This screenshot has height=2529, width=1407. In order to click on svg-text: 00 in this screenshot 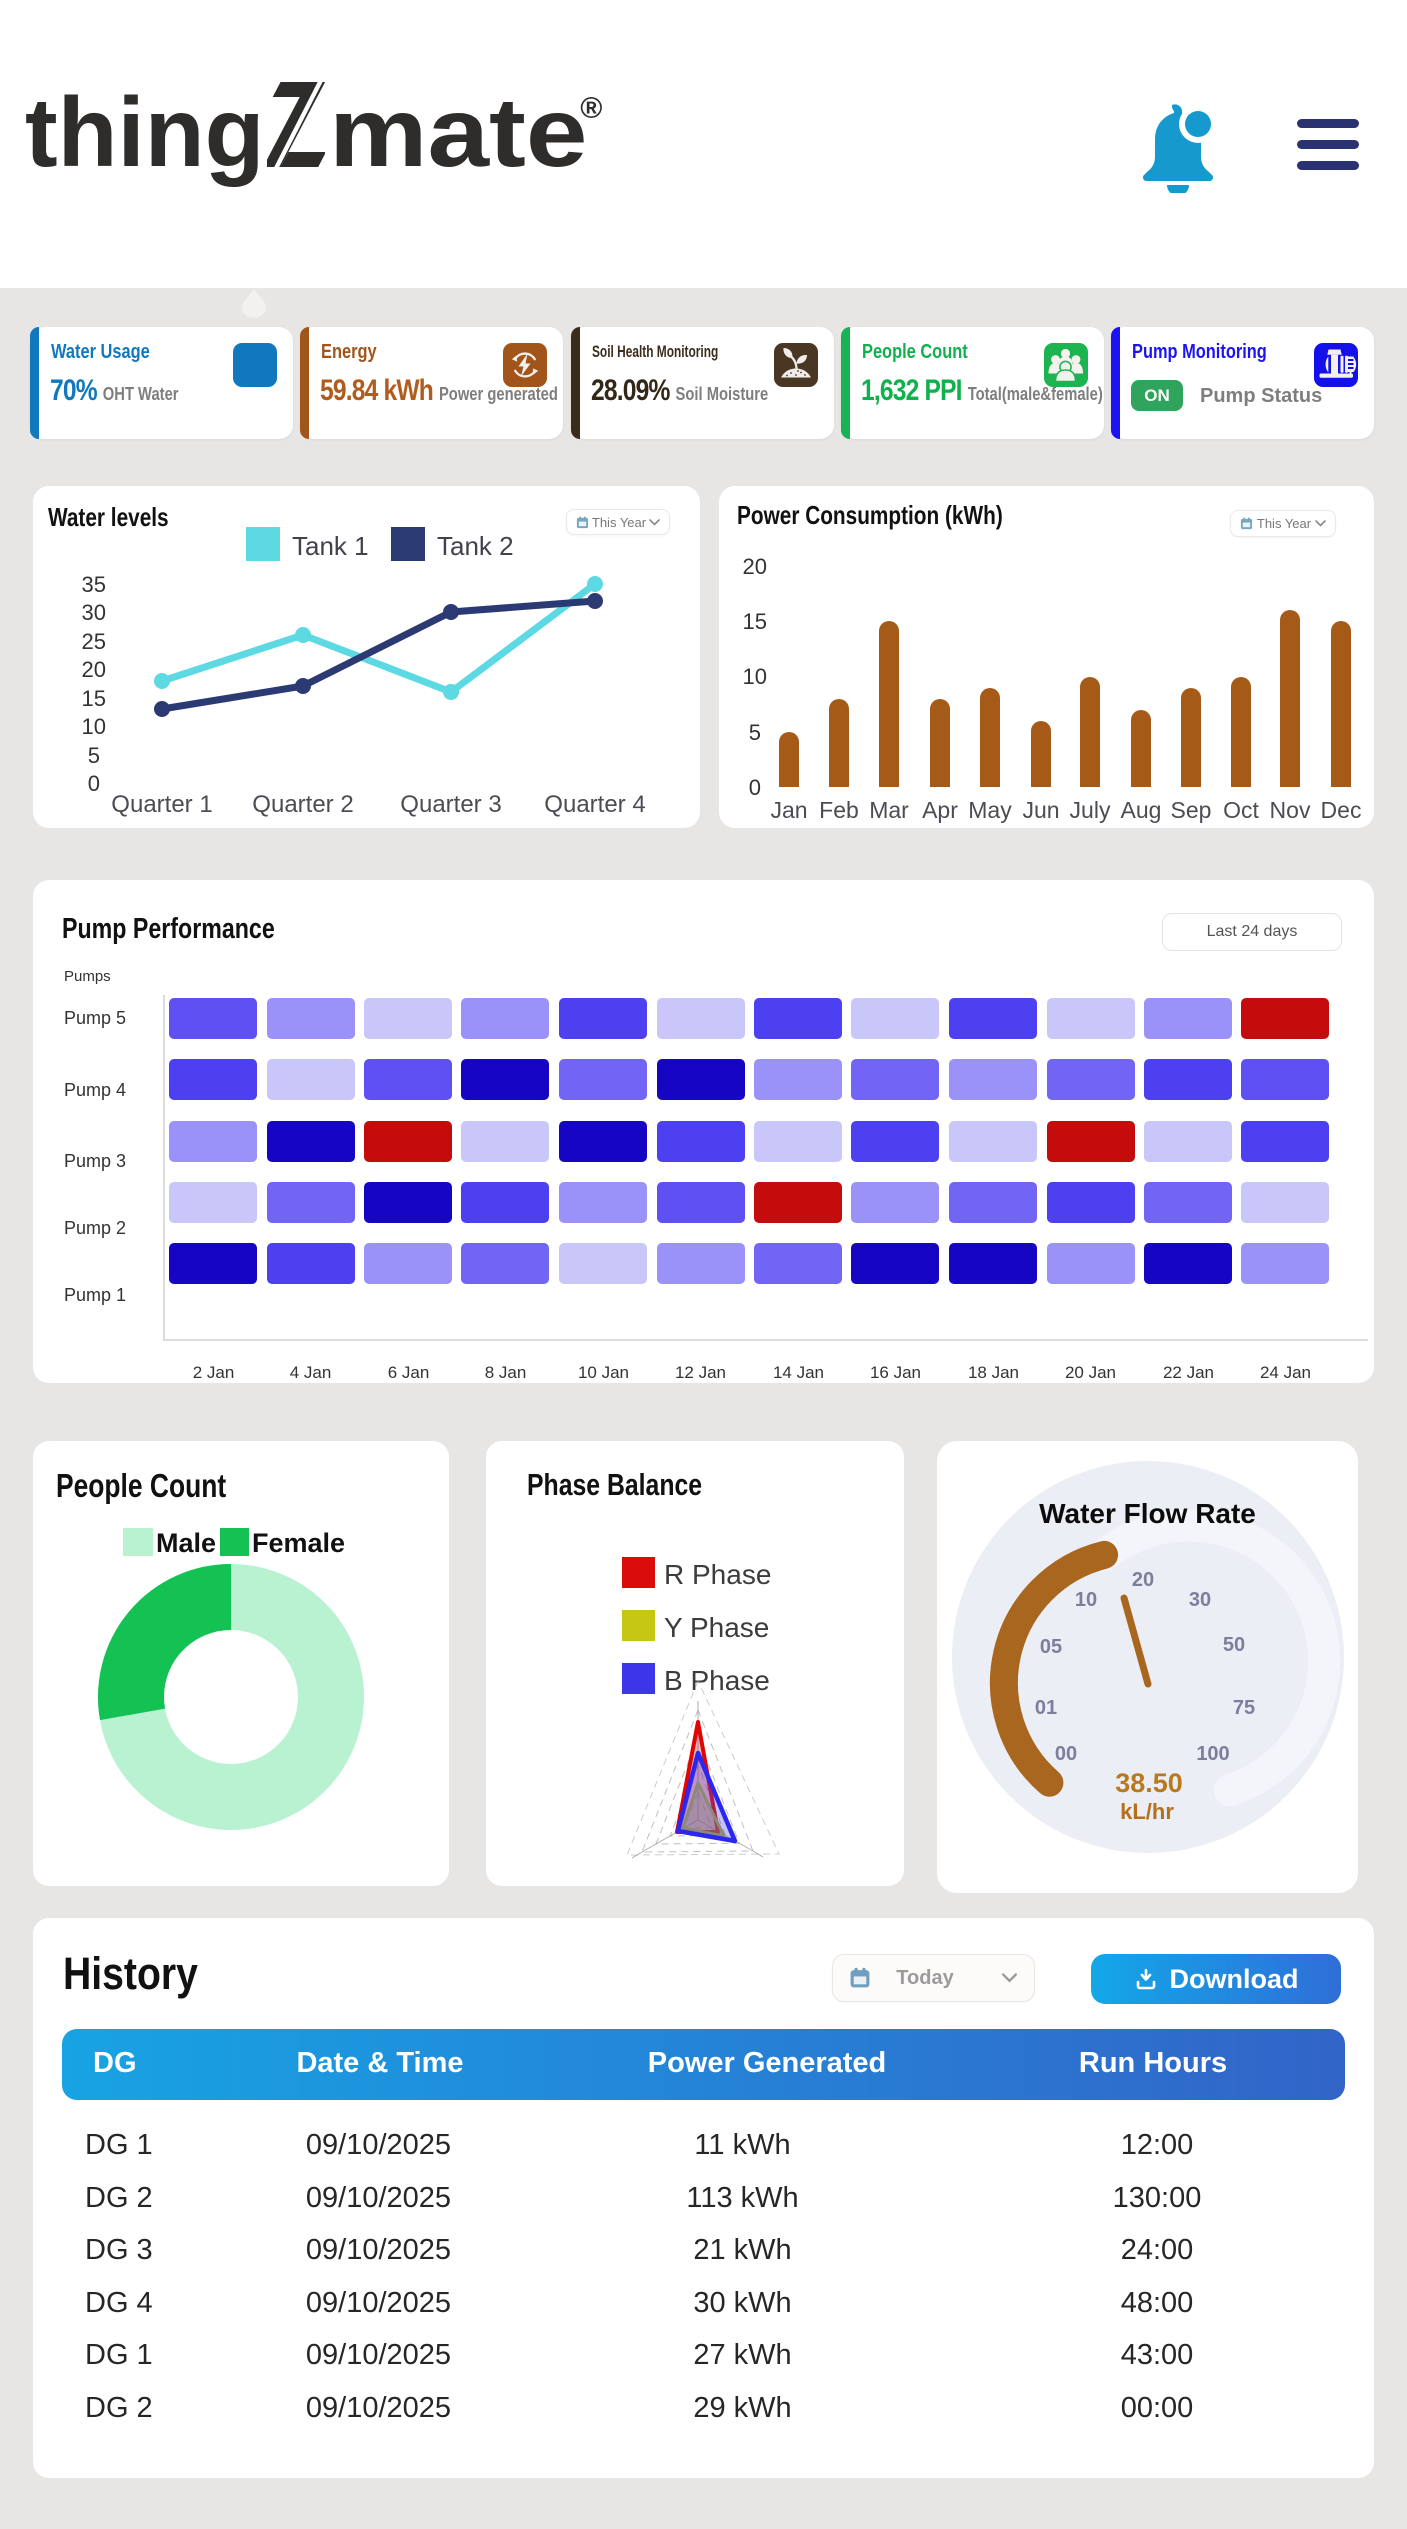, I will do `click(1066, 1754)`.